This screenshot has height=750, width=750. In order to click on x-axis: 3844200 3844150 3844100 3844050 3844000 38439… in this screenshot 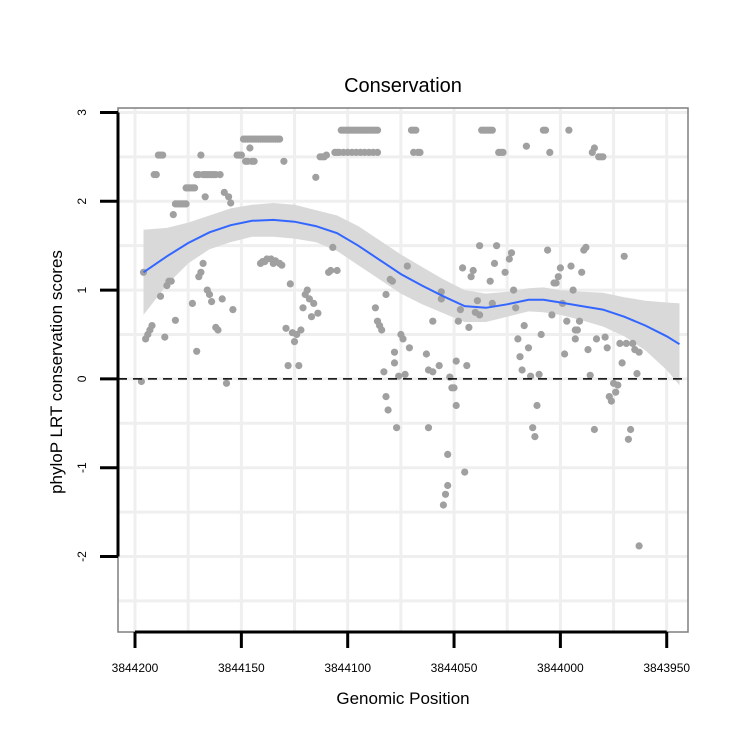, I will do `click(401, 652)`.